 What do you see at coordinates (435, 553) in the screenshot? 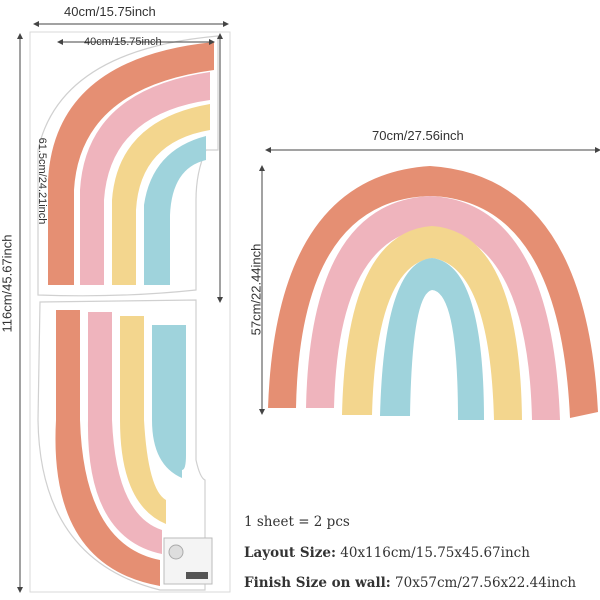
I see `layout-size-value: 40x116cm/15.75x45.67inch` at bounding box center [435, 553].